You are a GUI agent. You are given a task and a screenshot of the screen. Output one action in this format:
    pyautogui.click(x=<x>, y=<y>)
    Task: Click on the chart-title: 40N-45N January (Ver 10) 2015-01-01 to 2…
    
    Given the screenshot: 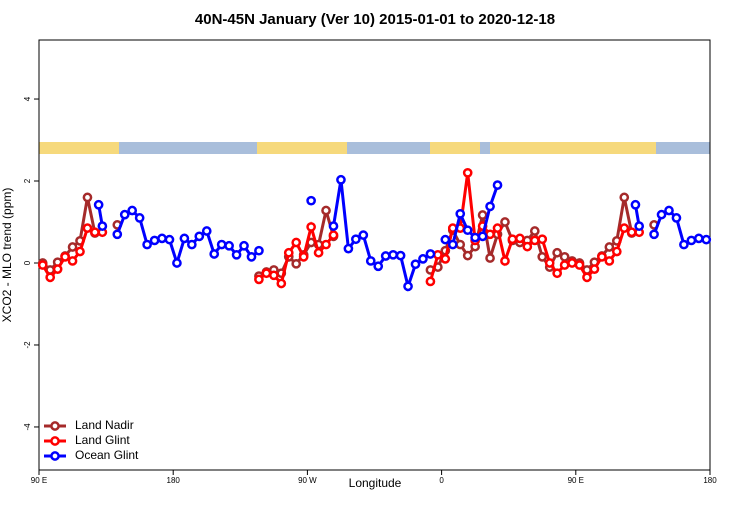 What is the action you would take?
    pyautogui.click(x=375, y=19)
    